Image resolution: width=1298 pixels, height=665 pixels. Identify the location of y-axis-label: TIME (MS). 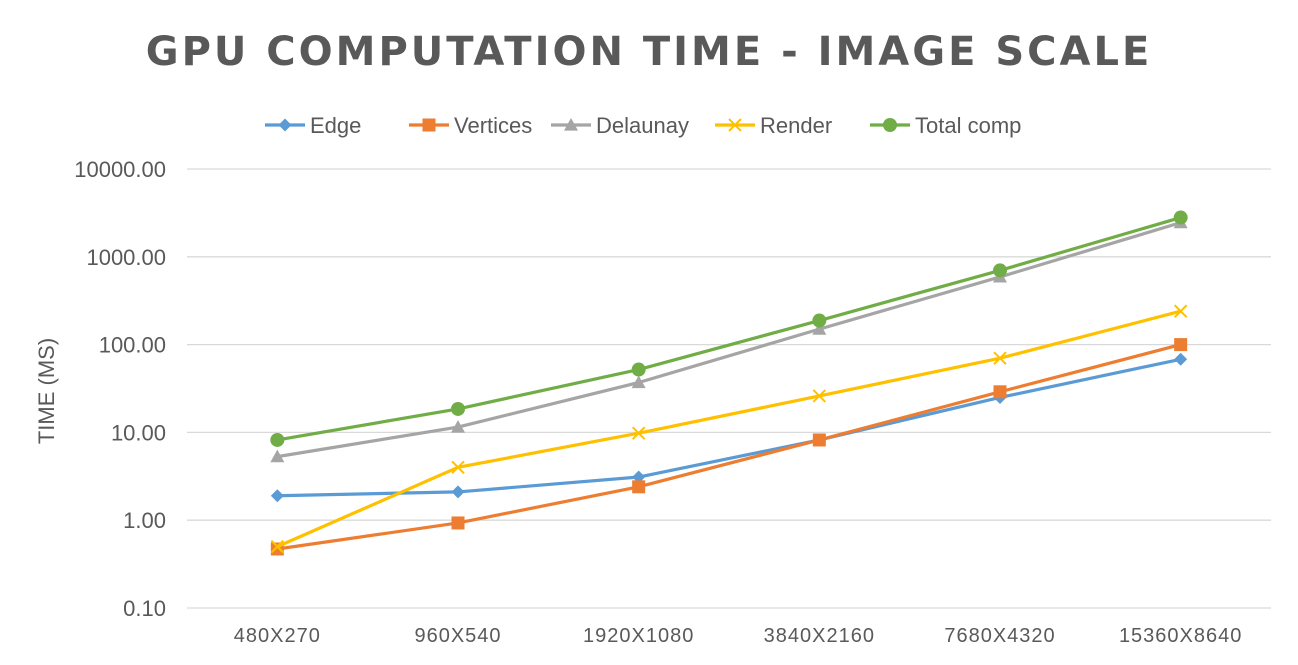
(46, 391).